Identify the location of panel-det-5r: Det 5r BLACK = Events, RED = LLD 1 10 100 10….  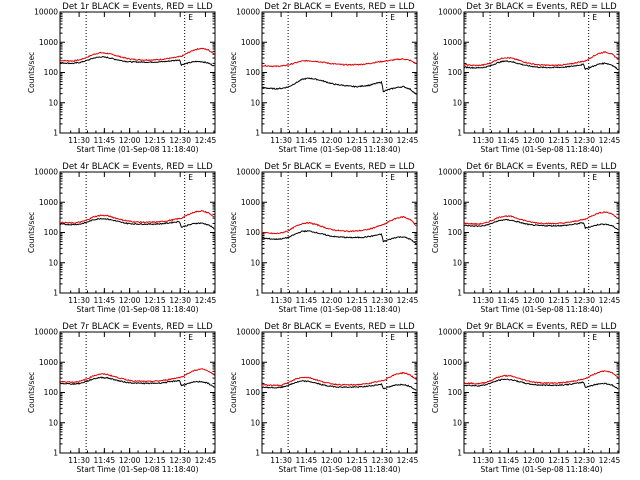
(323, 238).